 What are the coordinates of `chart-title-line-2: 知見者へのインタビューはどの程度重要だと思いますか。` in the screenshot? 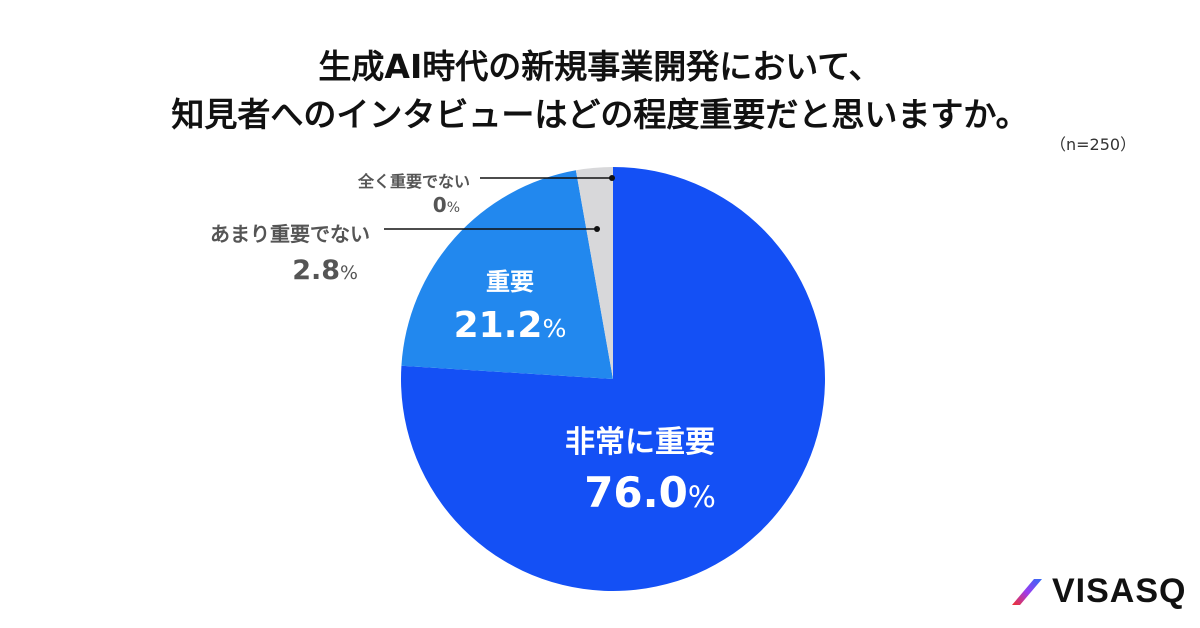 It's located at (600, 114).